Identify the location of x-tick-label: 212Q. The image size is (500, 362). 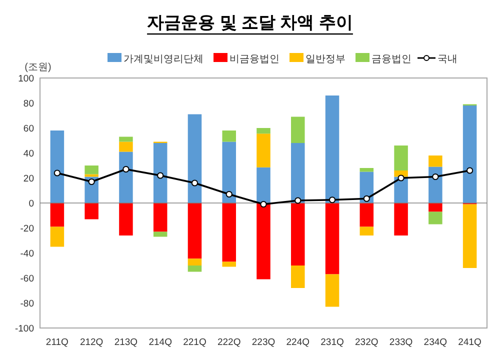
(92, 342).